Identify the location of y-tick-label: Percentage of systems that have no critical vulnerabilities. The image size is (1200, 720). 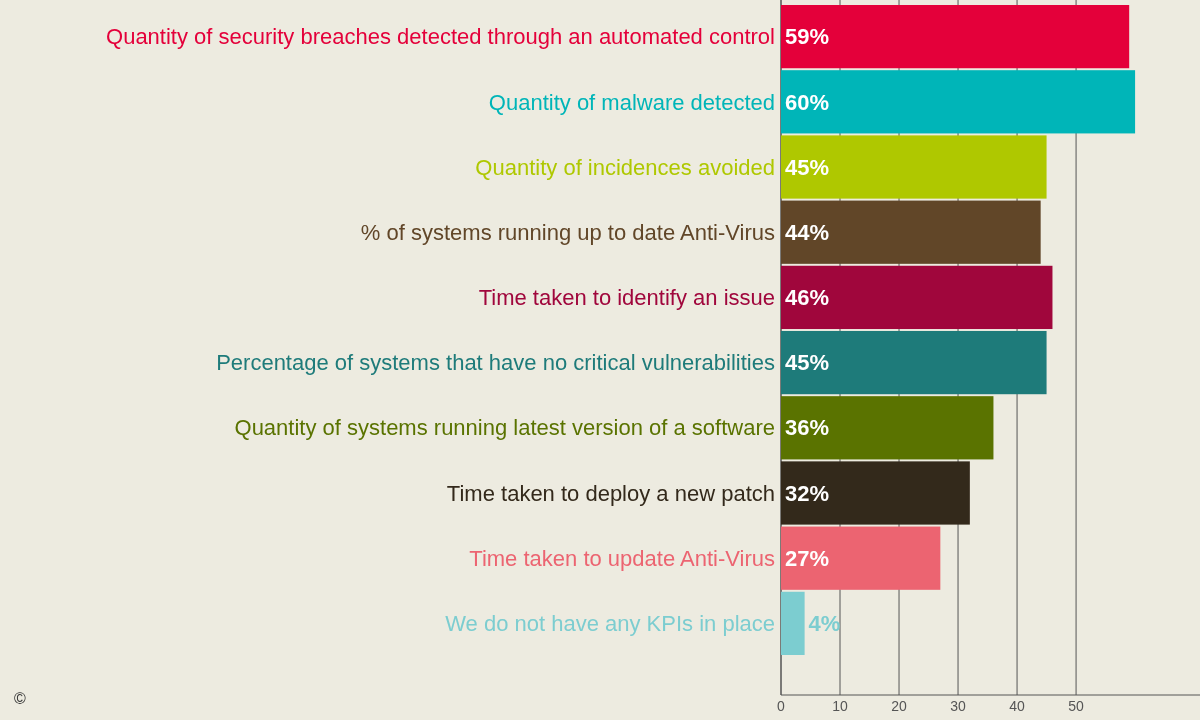
(495, 363).